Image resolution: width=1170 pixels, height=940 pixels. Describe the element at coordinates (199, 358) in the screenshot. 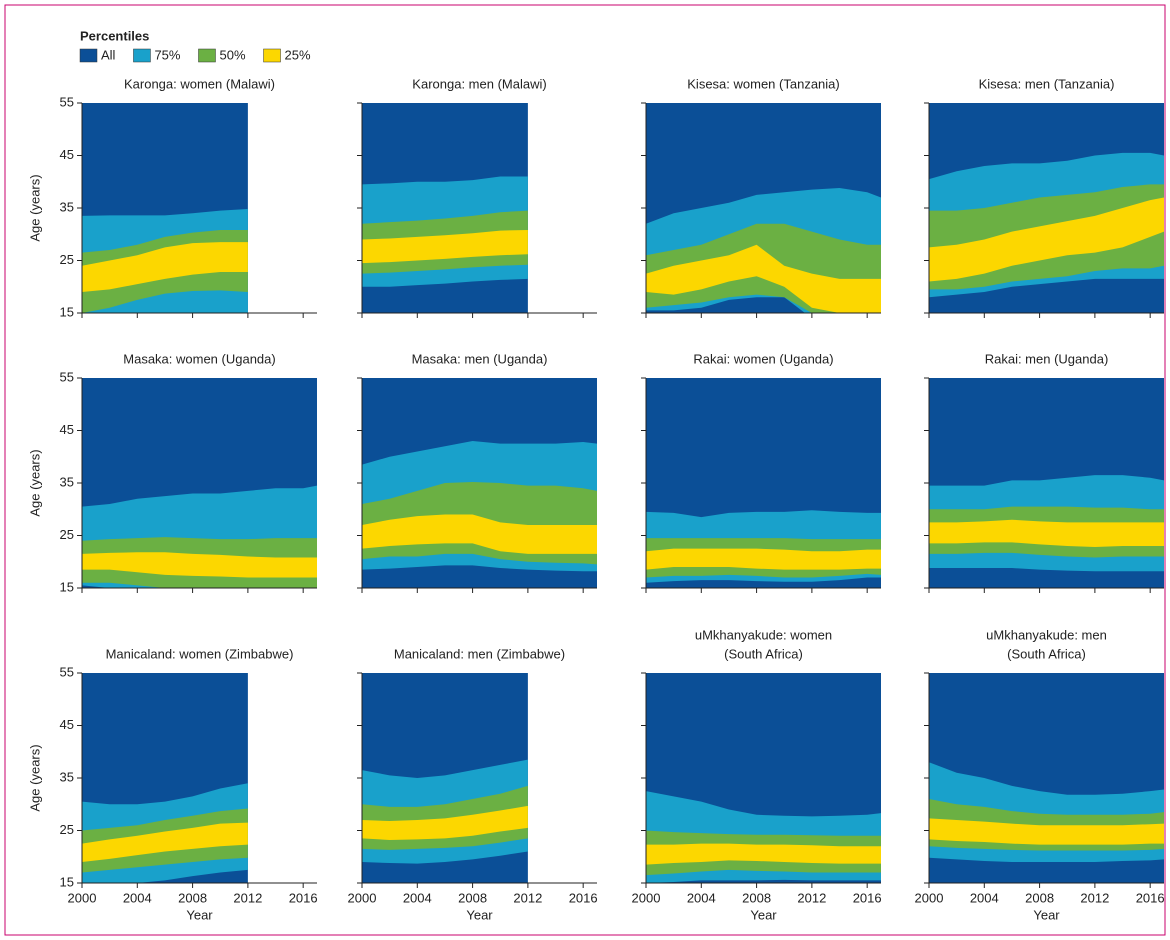

I see `panel-title: Masaka: women (Uganda)` at that location.